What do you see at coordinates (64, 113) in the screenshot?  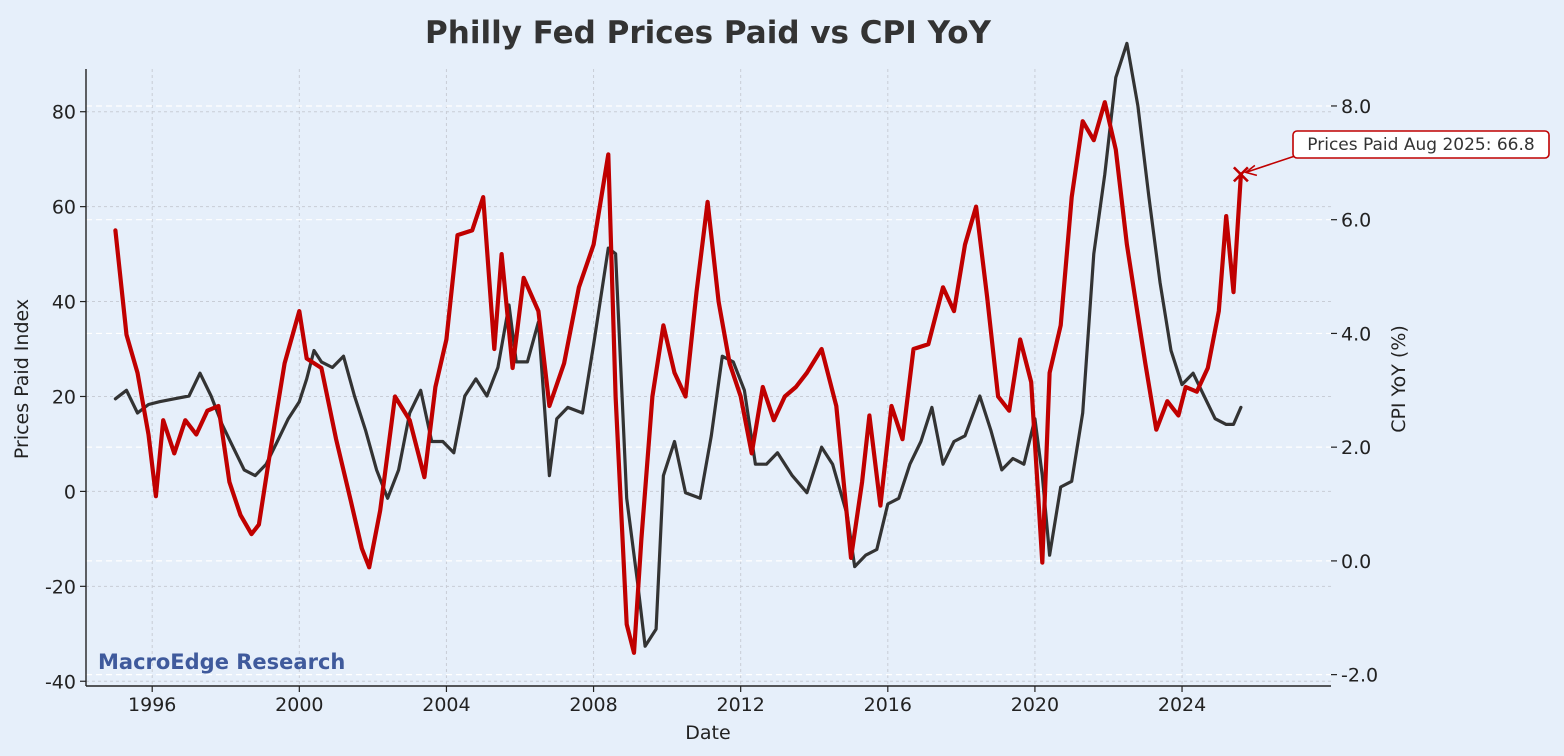 I see `y-tick-label: 80` at bounding box center [64, 113].